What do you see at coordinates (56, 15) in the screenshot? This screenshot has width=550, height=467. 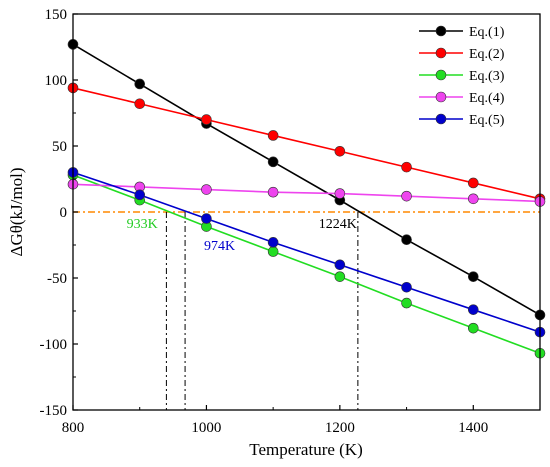 I see `y-tick-label: 150` at bounding box center [56, 15].